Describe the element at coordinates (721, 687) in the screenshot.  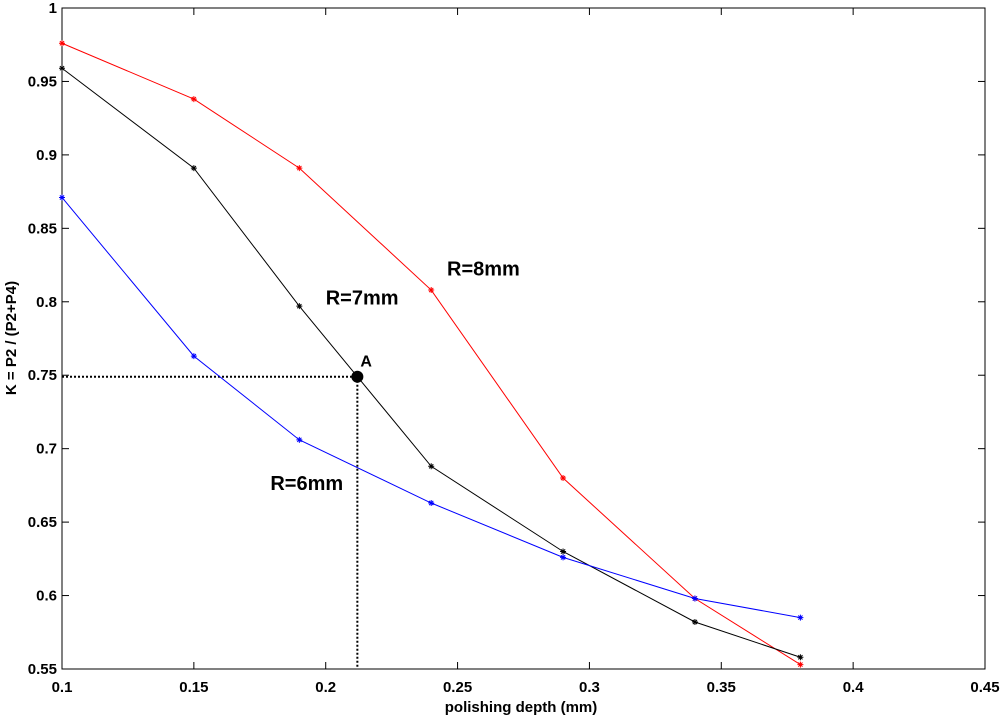
I see `x-tick-label: 0.35` at that location.